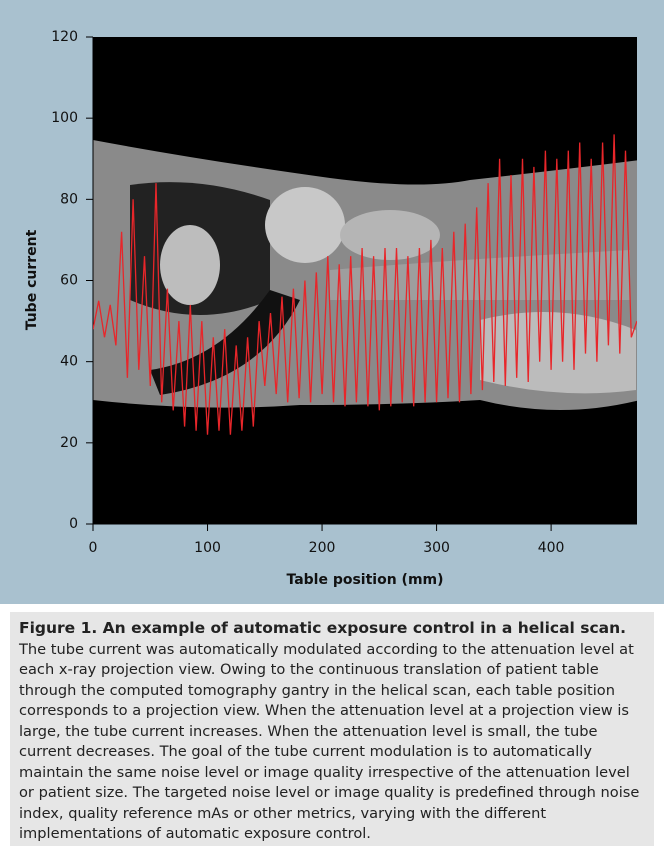 This screenshot has width=664, height=851. I want to click on y-tick-label: 80, so click(69, 199).